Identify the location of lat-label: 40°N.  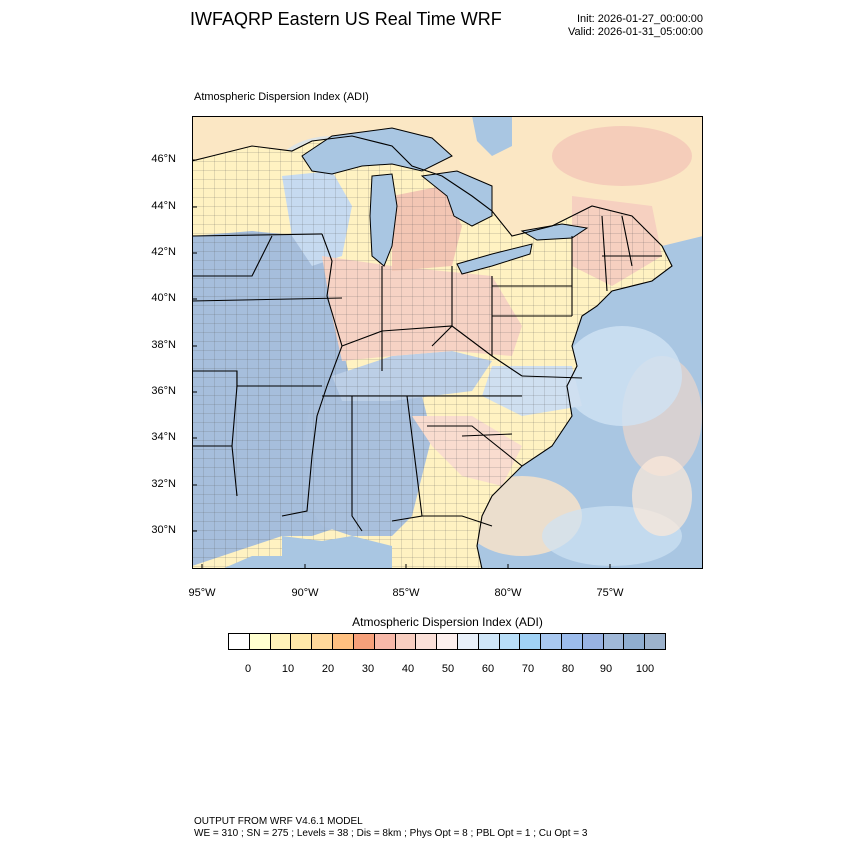
(163, 298).